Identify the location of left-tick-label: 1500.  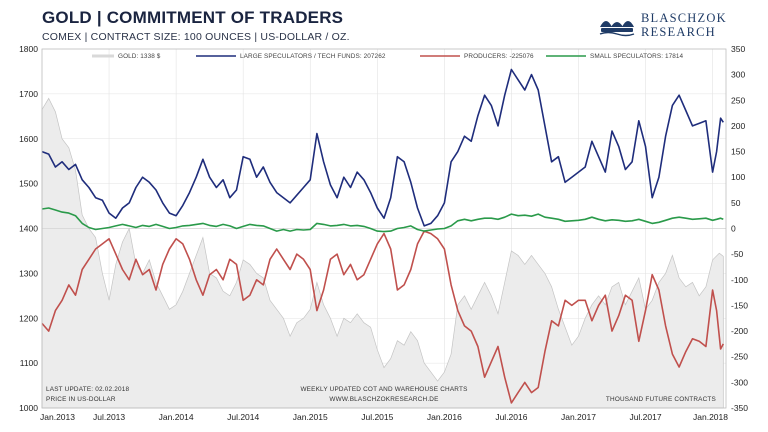
(28, 184).